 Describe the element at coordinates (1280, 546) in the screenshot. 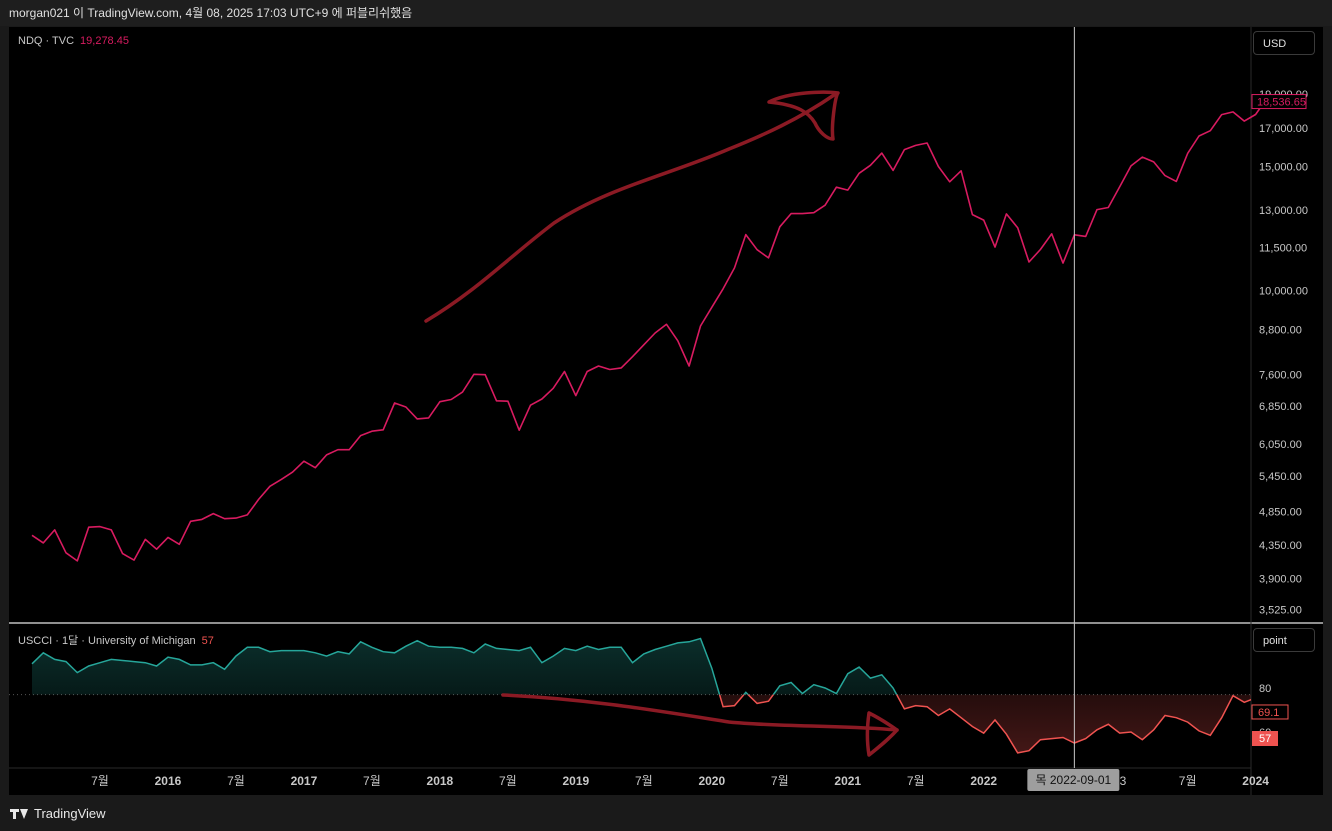

I see `ndq-y-tick-label: 4,350.00` at that location.